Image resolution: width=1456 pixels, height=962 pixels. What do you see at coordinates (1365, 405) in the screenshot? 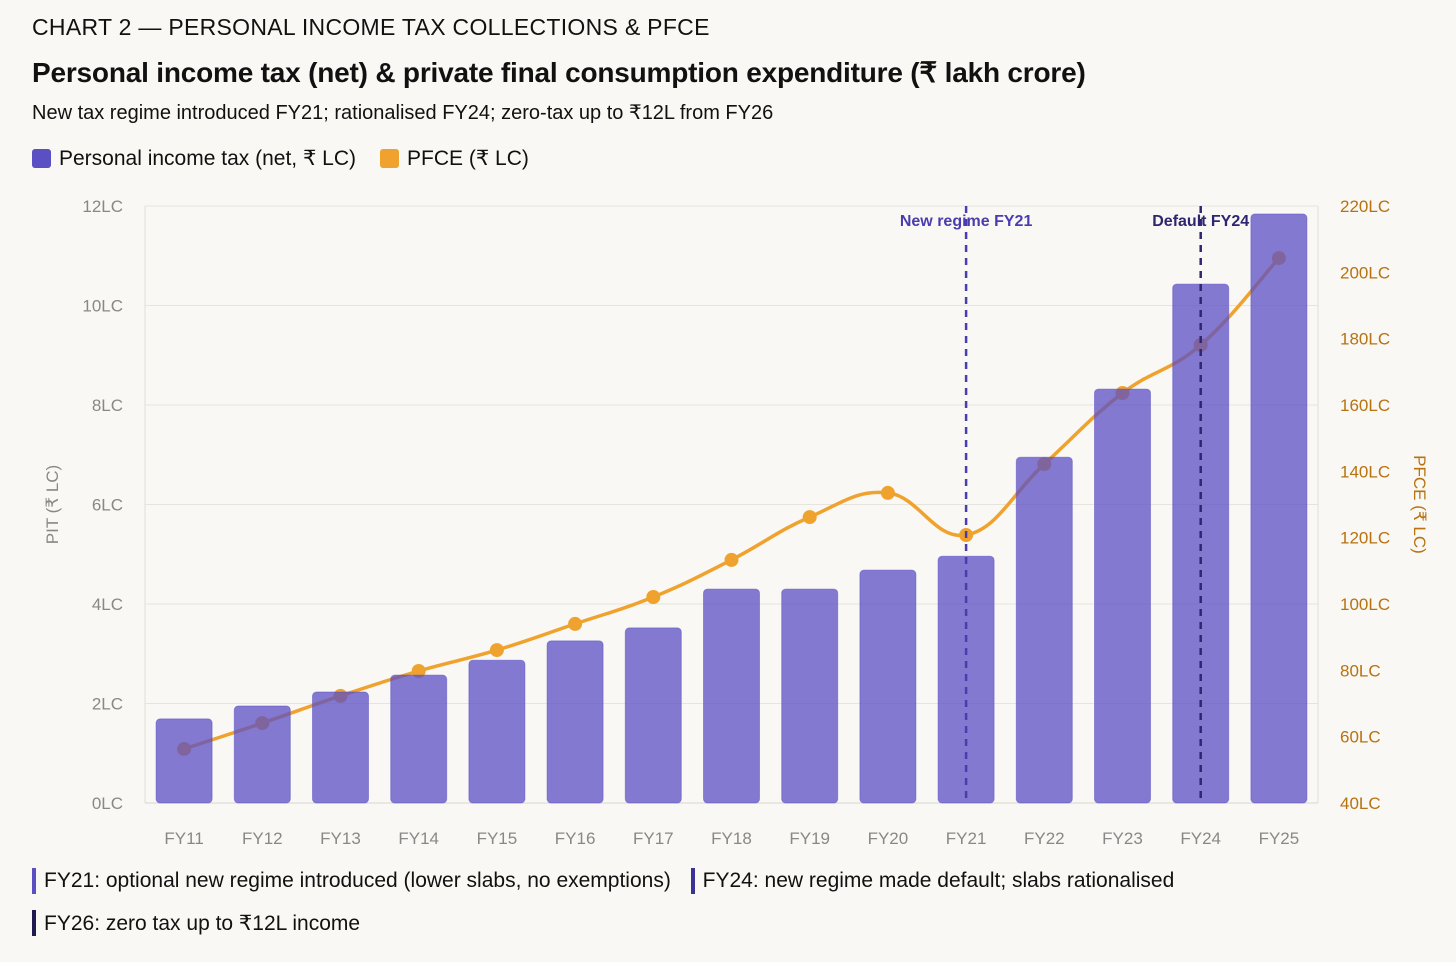
I see `y2-tick-label: 160LC` at bounding box center [1365, 405].